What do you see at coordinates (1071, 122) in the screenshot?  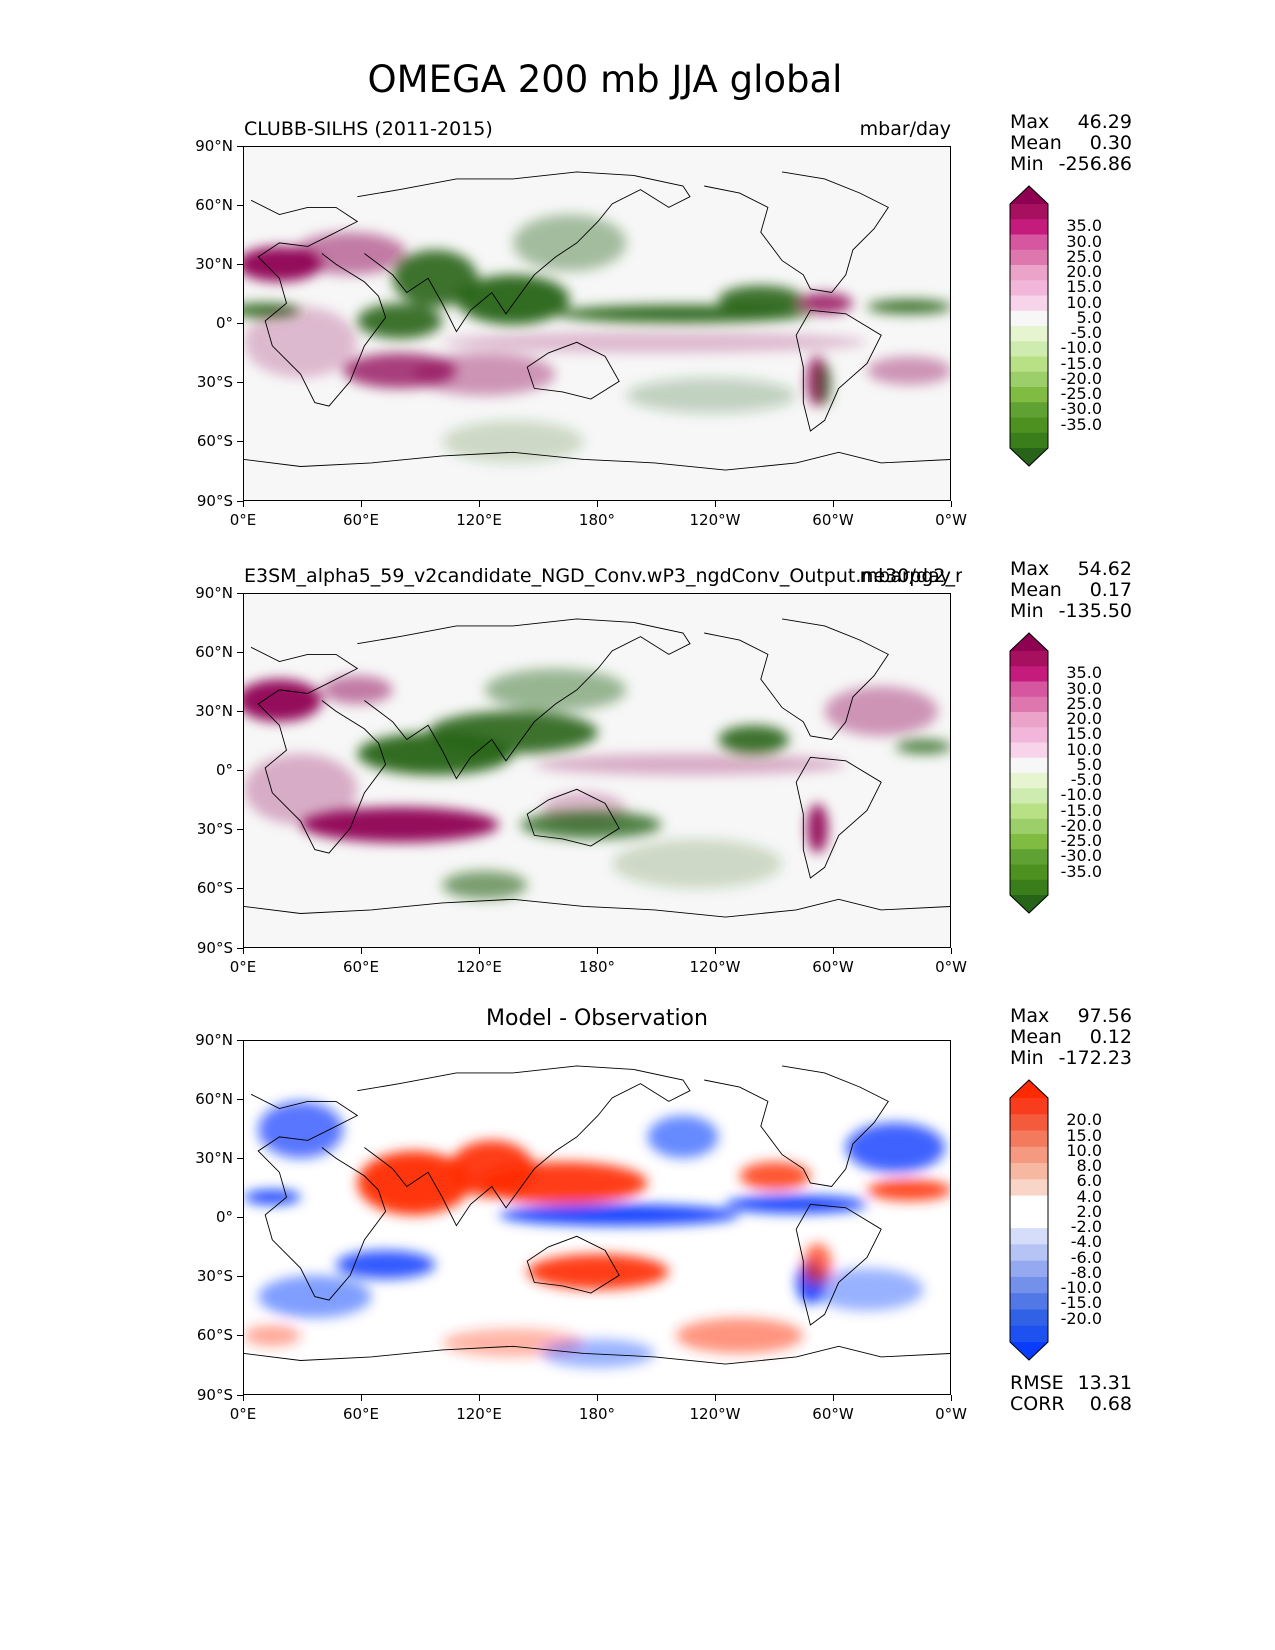 I see `stats-row: Max 46.29` at bounding box center [1071, 122].